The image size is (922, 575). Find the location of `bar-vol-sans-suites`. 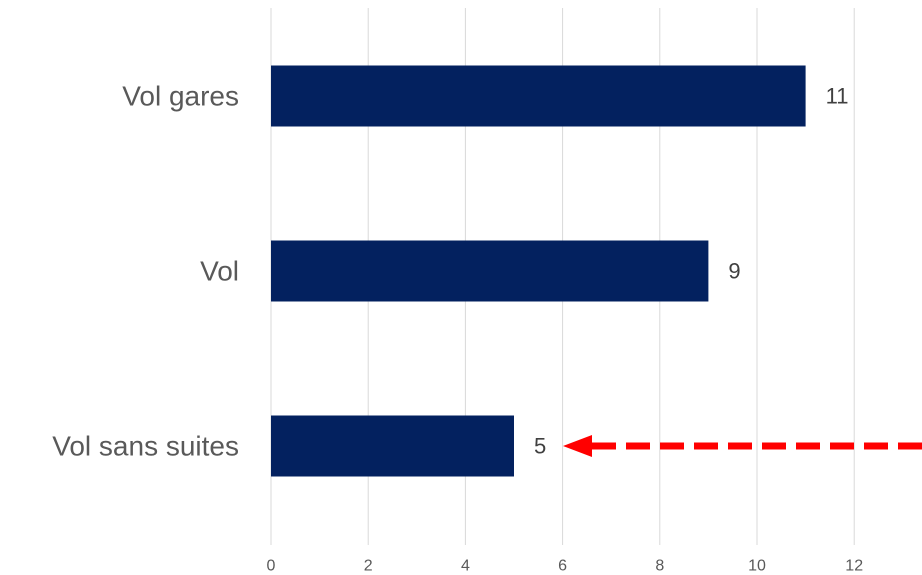

bar-vol-sans-suites is located at coordinates (392, 446).